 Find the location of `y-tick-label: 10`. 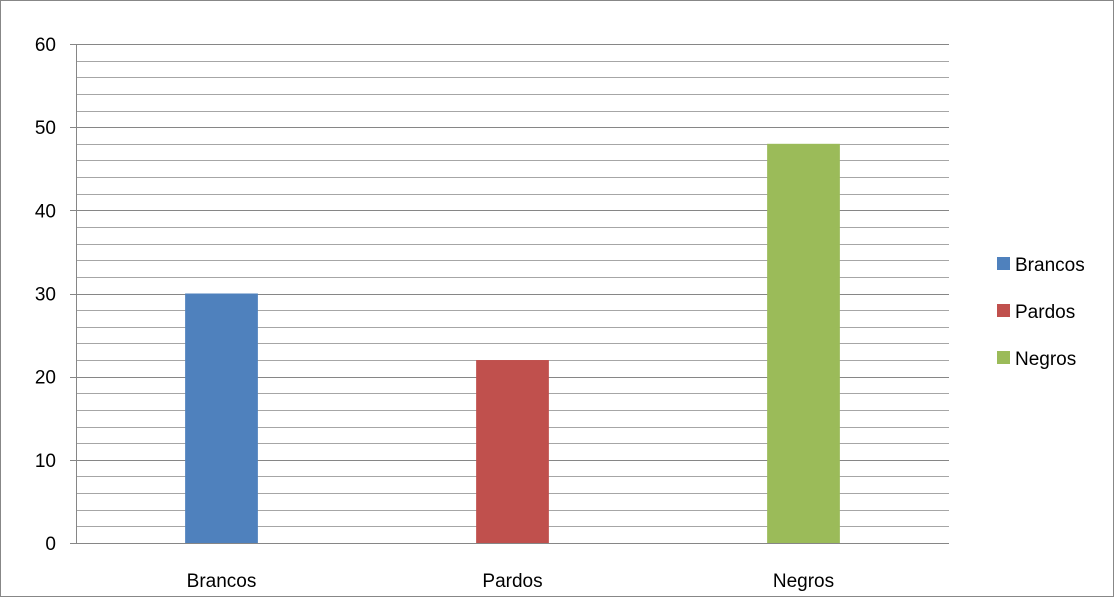

y-tick-label: 10 is located at coordinates (45, 461).